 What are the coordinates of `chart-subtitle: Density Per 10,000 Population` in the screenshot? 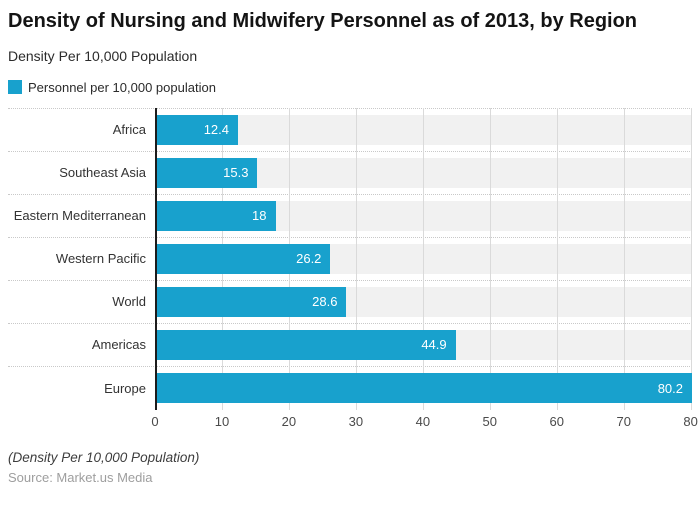 It's located at (103, 55).